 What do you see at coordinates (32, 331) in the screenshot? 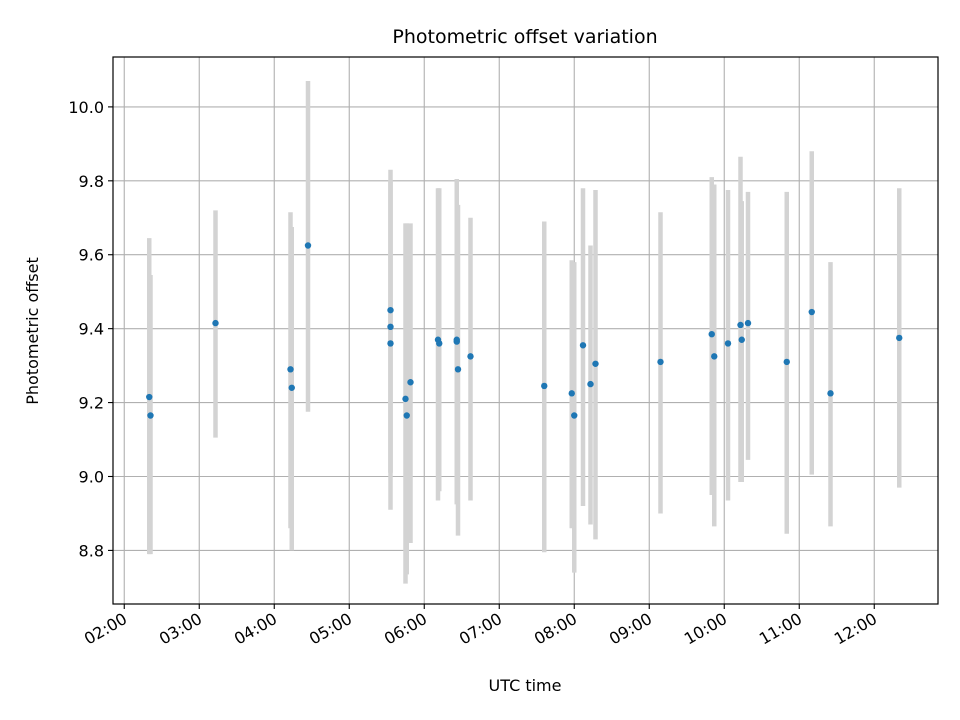
I see `y-axis-label: Photometric offset` at bounding box center [32, 331].